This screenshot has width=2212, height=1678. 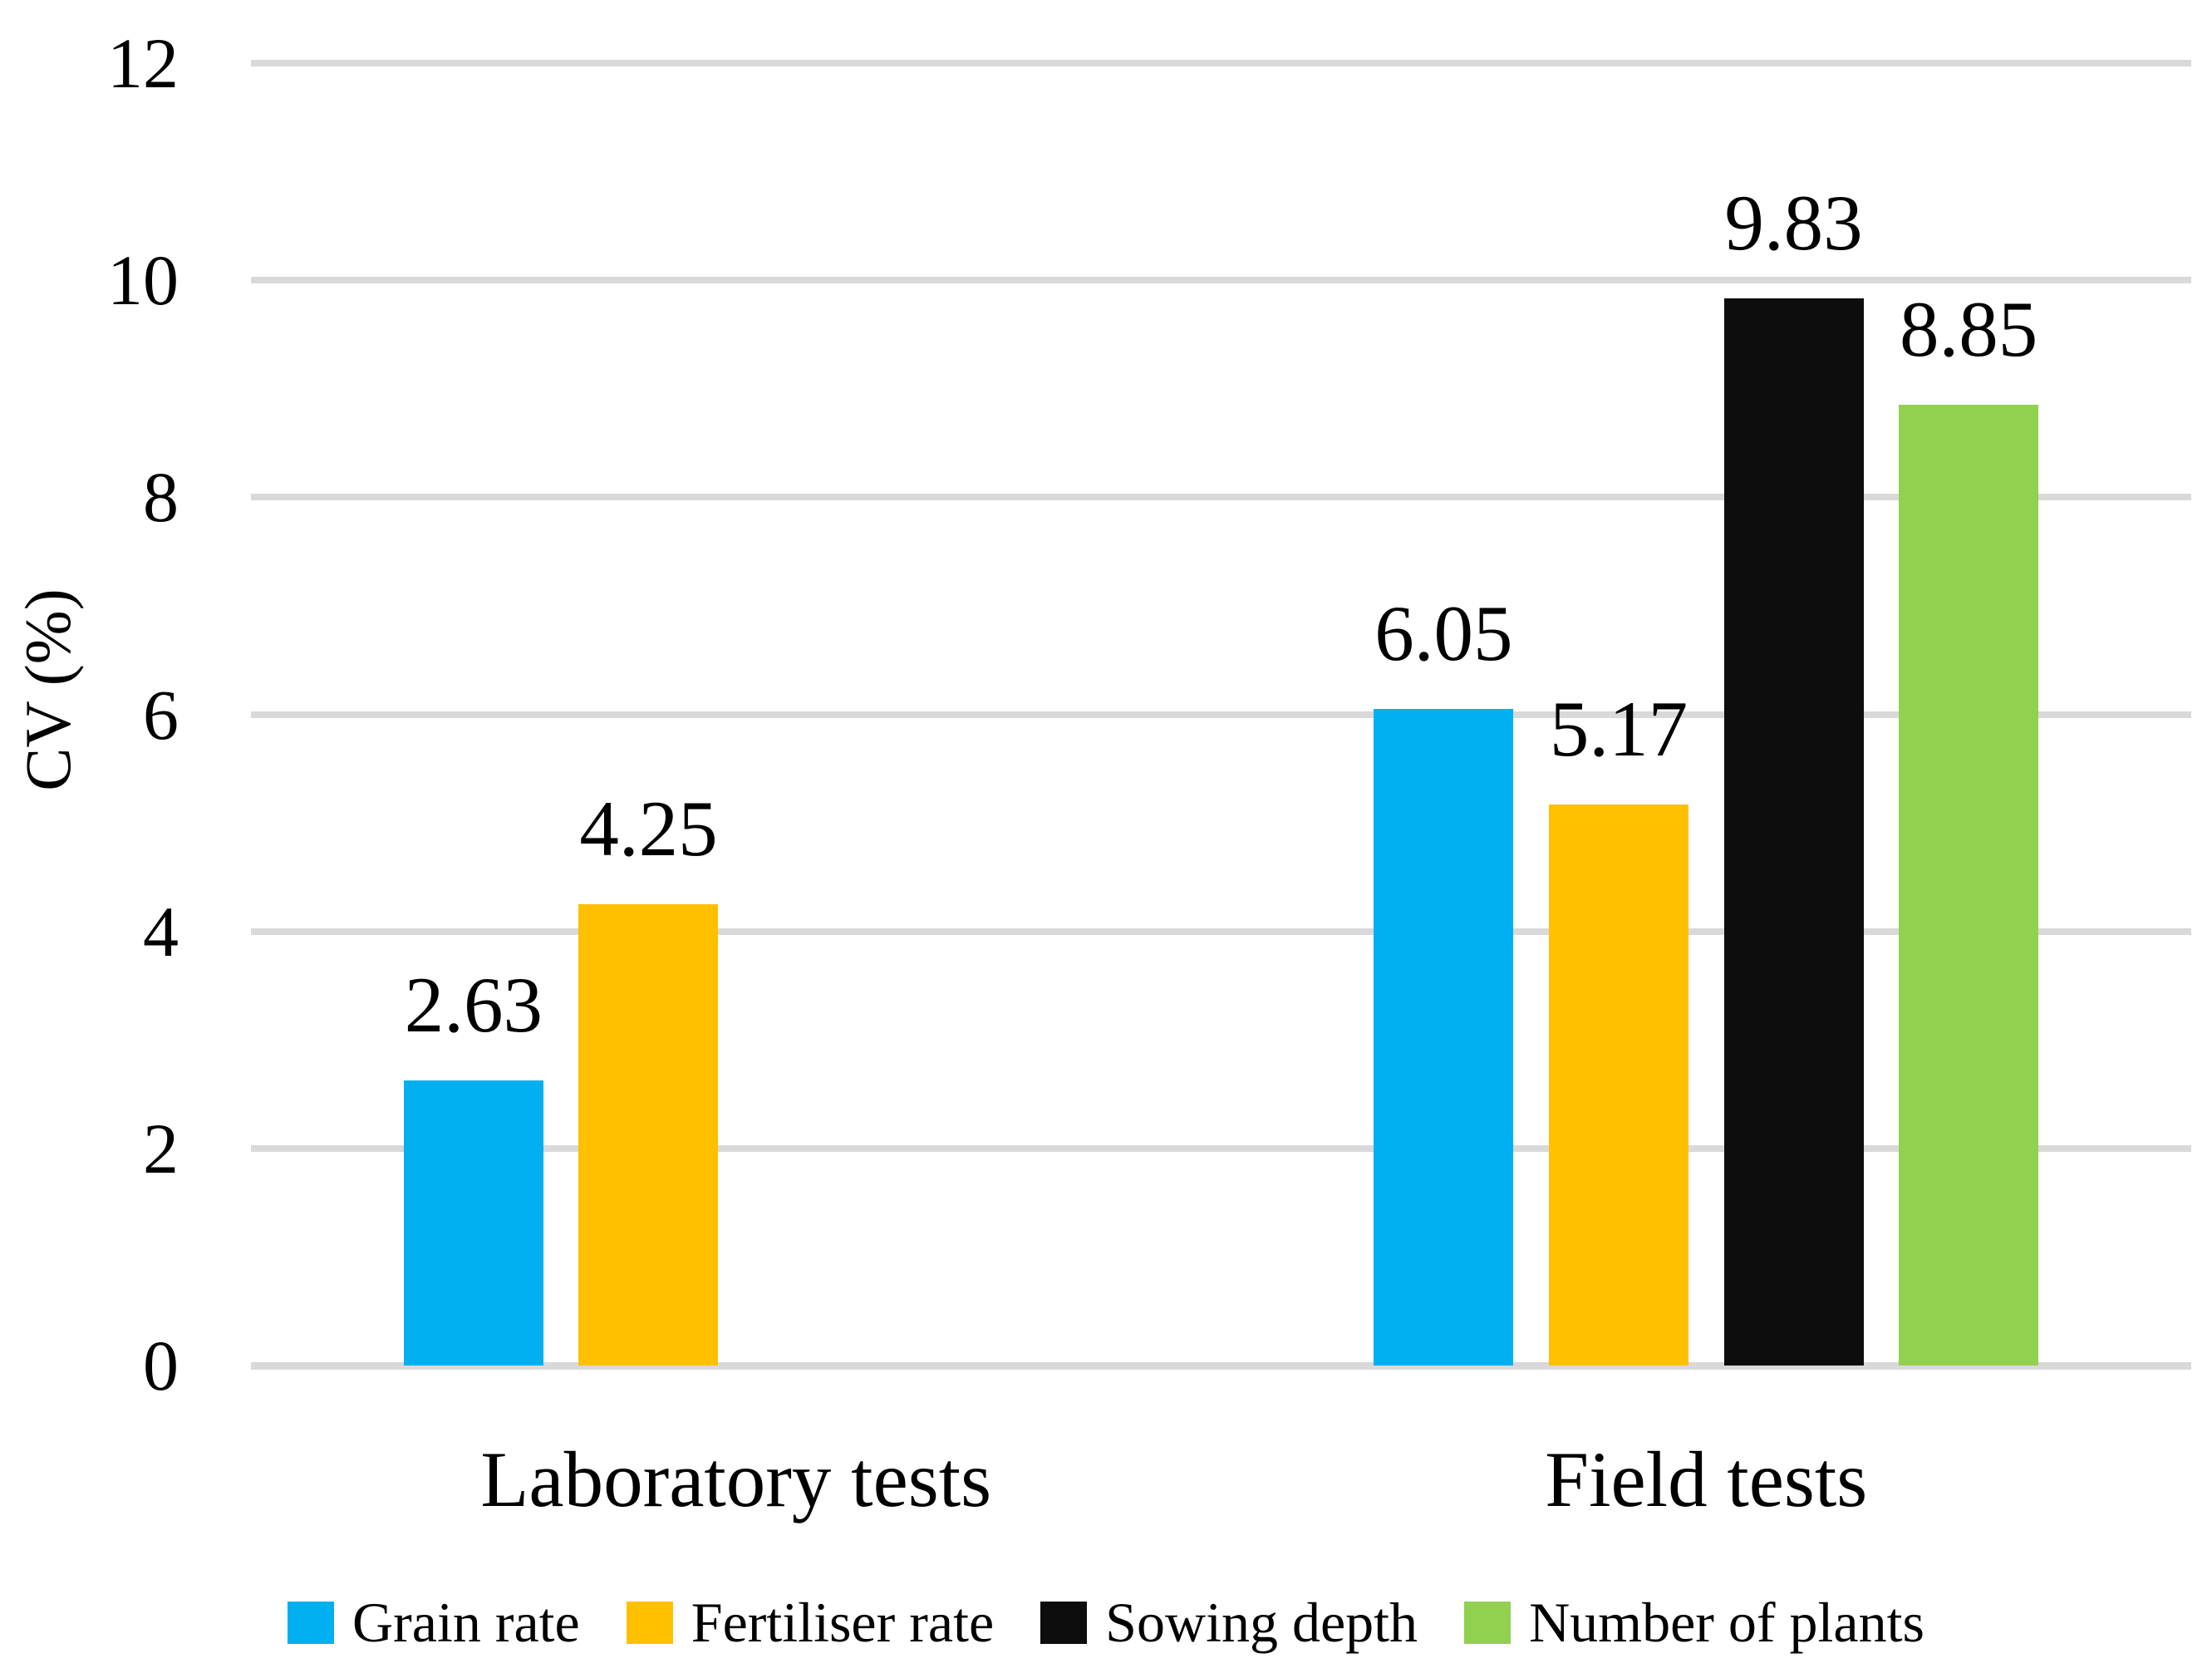 I want to click on data-label-grain-rate-laboratory-tests: 2.63, so click(x=474, y=1004).